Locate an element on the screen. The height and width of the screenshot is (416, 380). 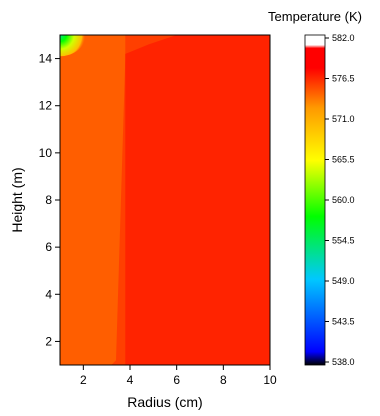
y-tick-label: 10 is located at coordinates (46, 153).